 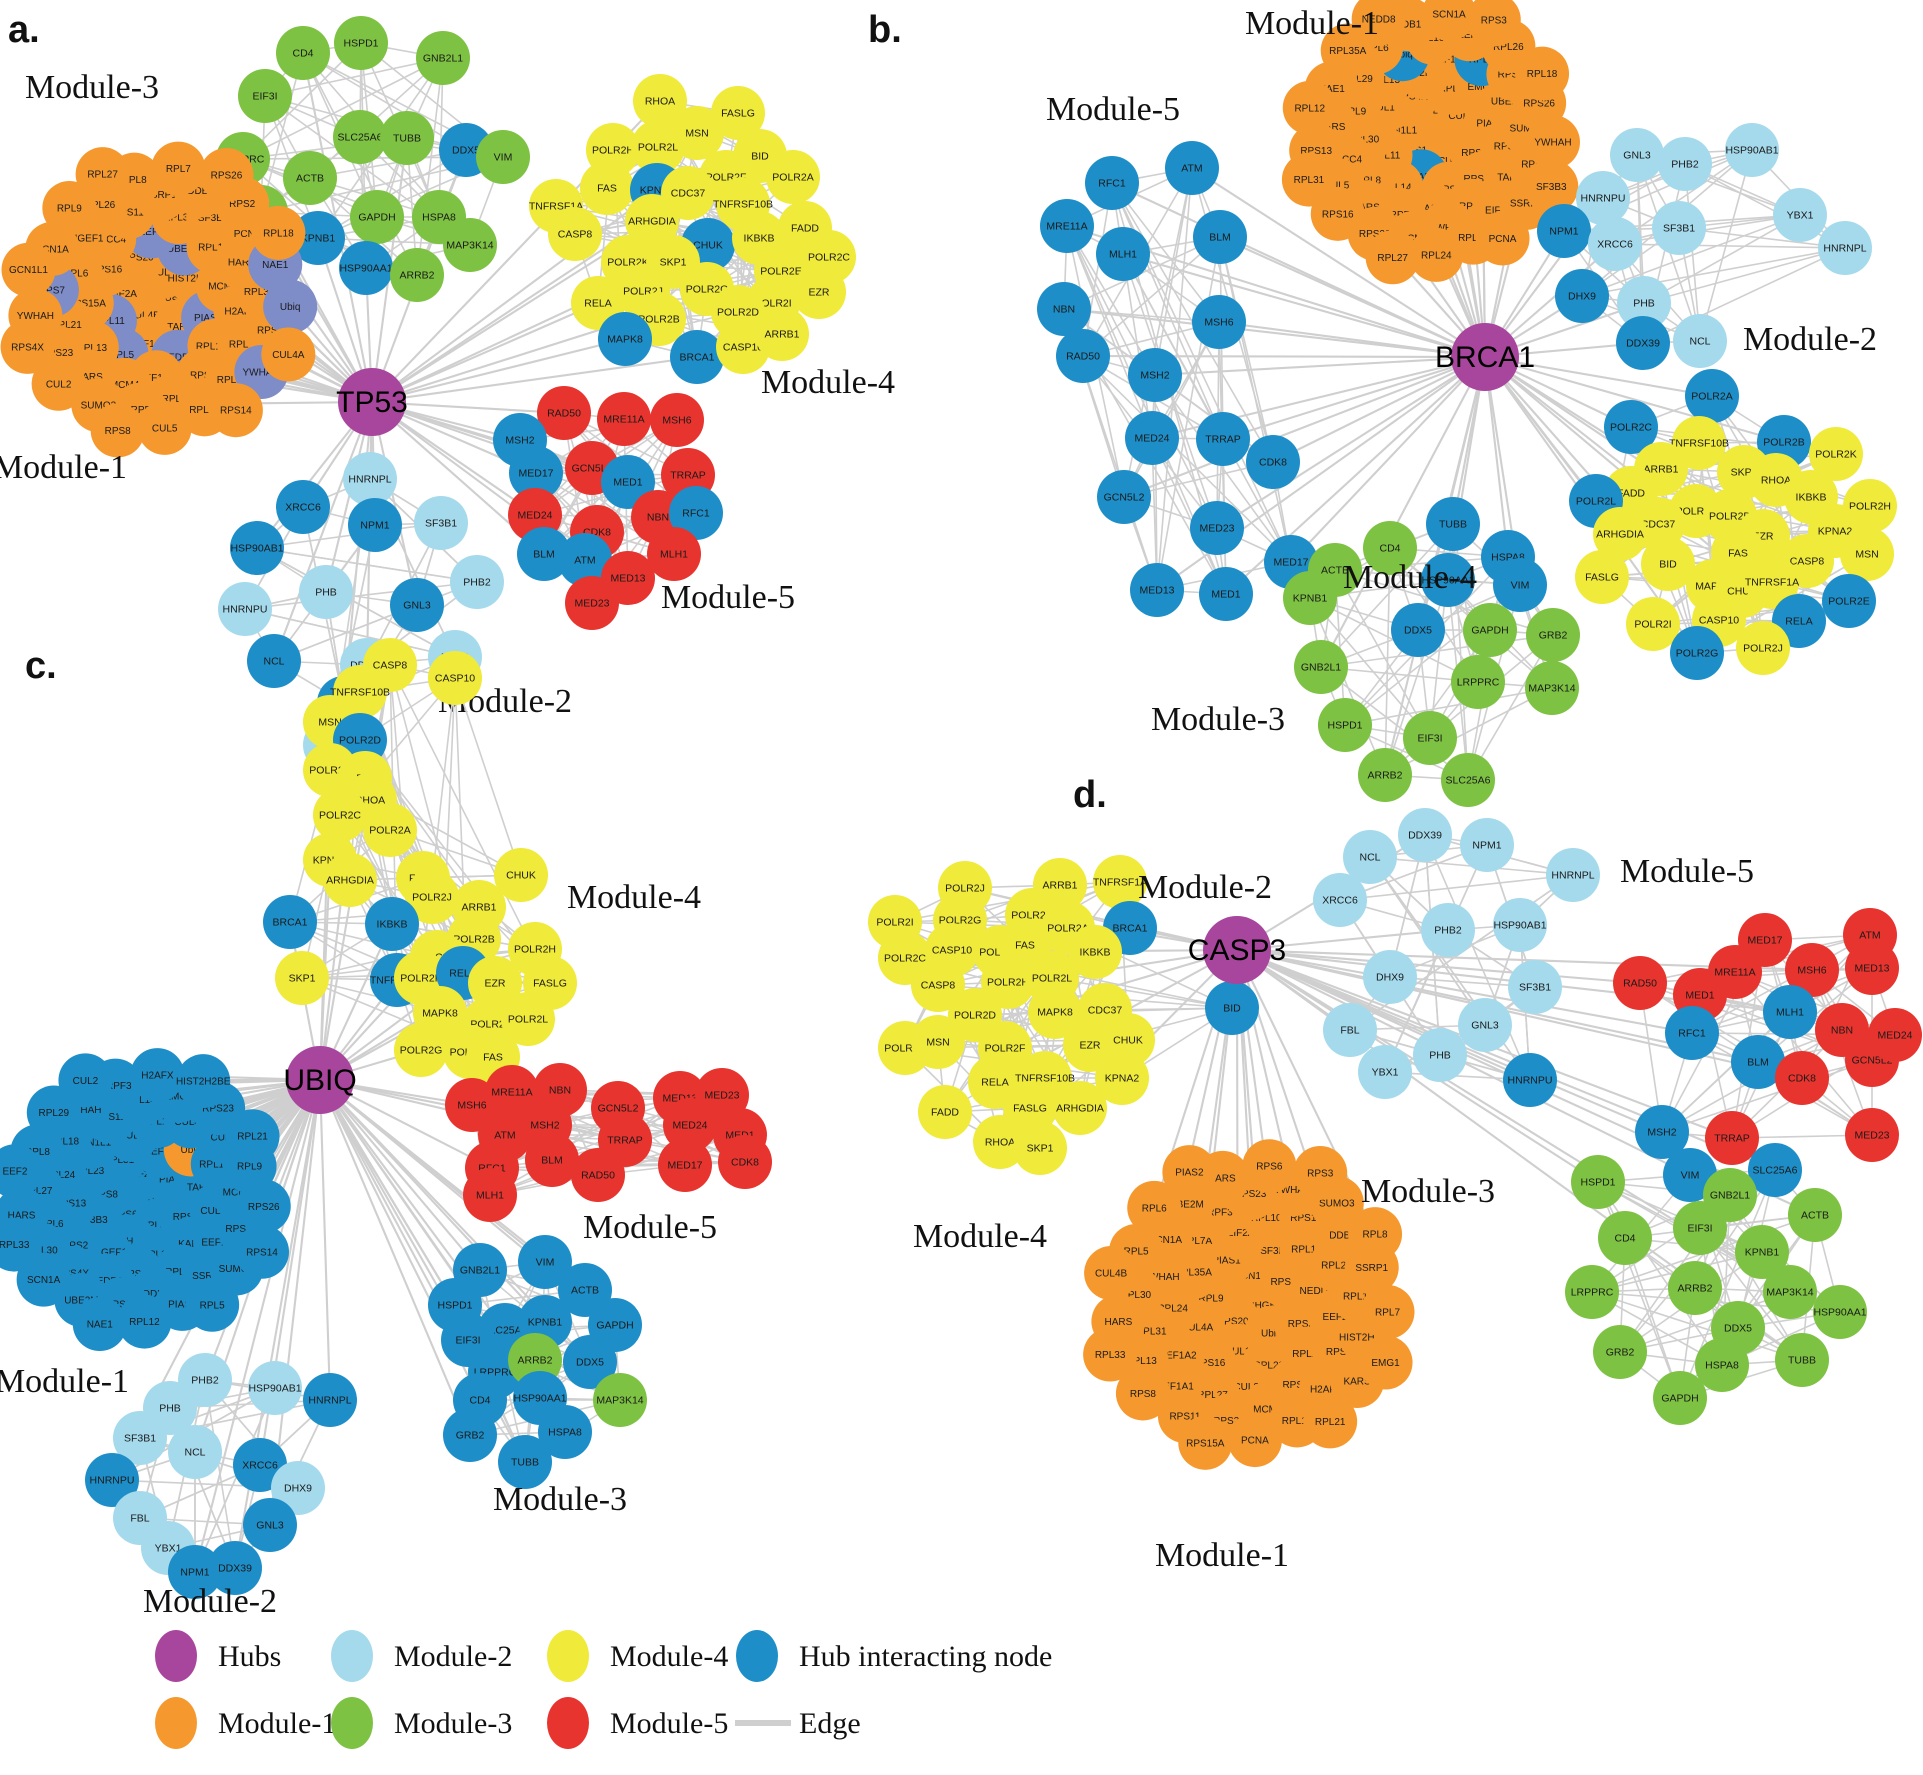 I want to click on node-circle-POLR2L, so click(x=528, y=1019).